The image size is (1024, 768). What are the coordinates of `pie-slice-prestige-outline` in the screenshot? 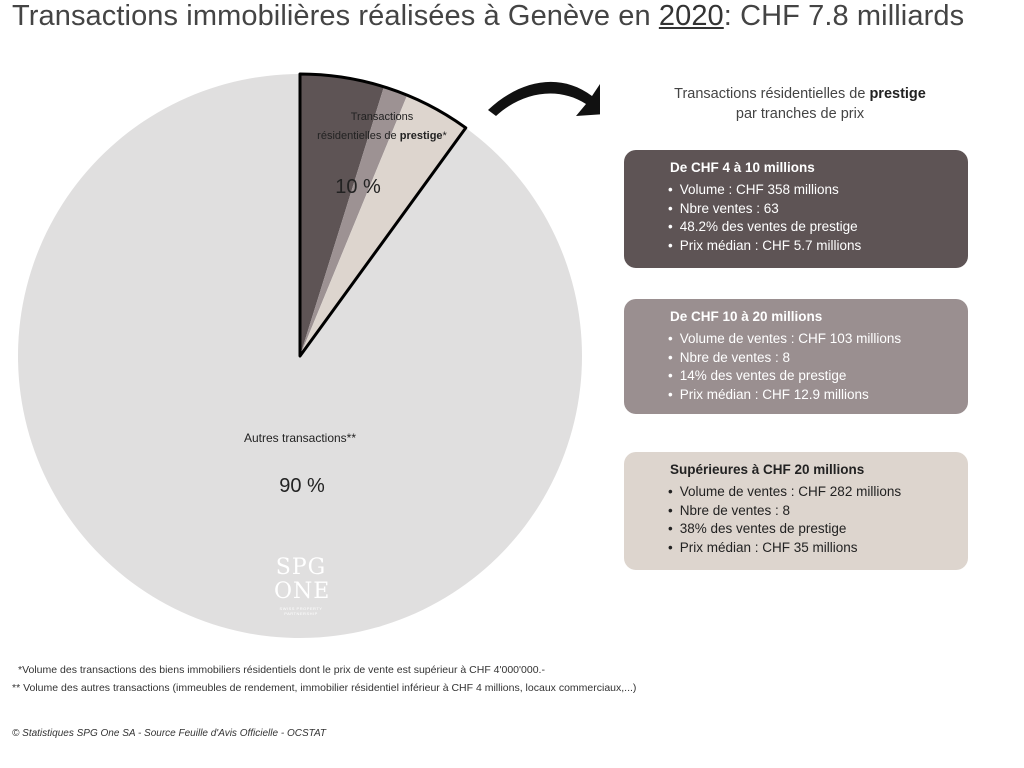 It's located at (383, 215).